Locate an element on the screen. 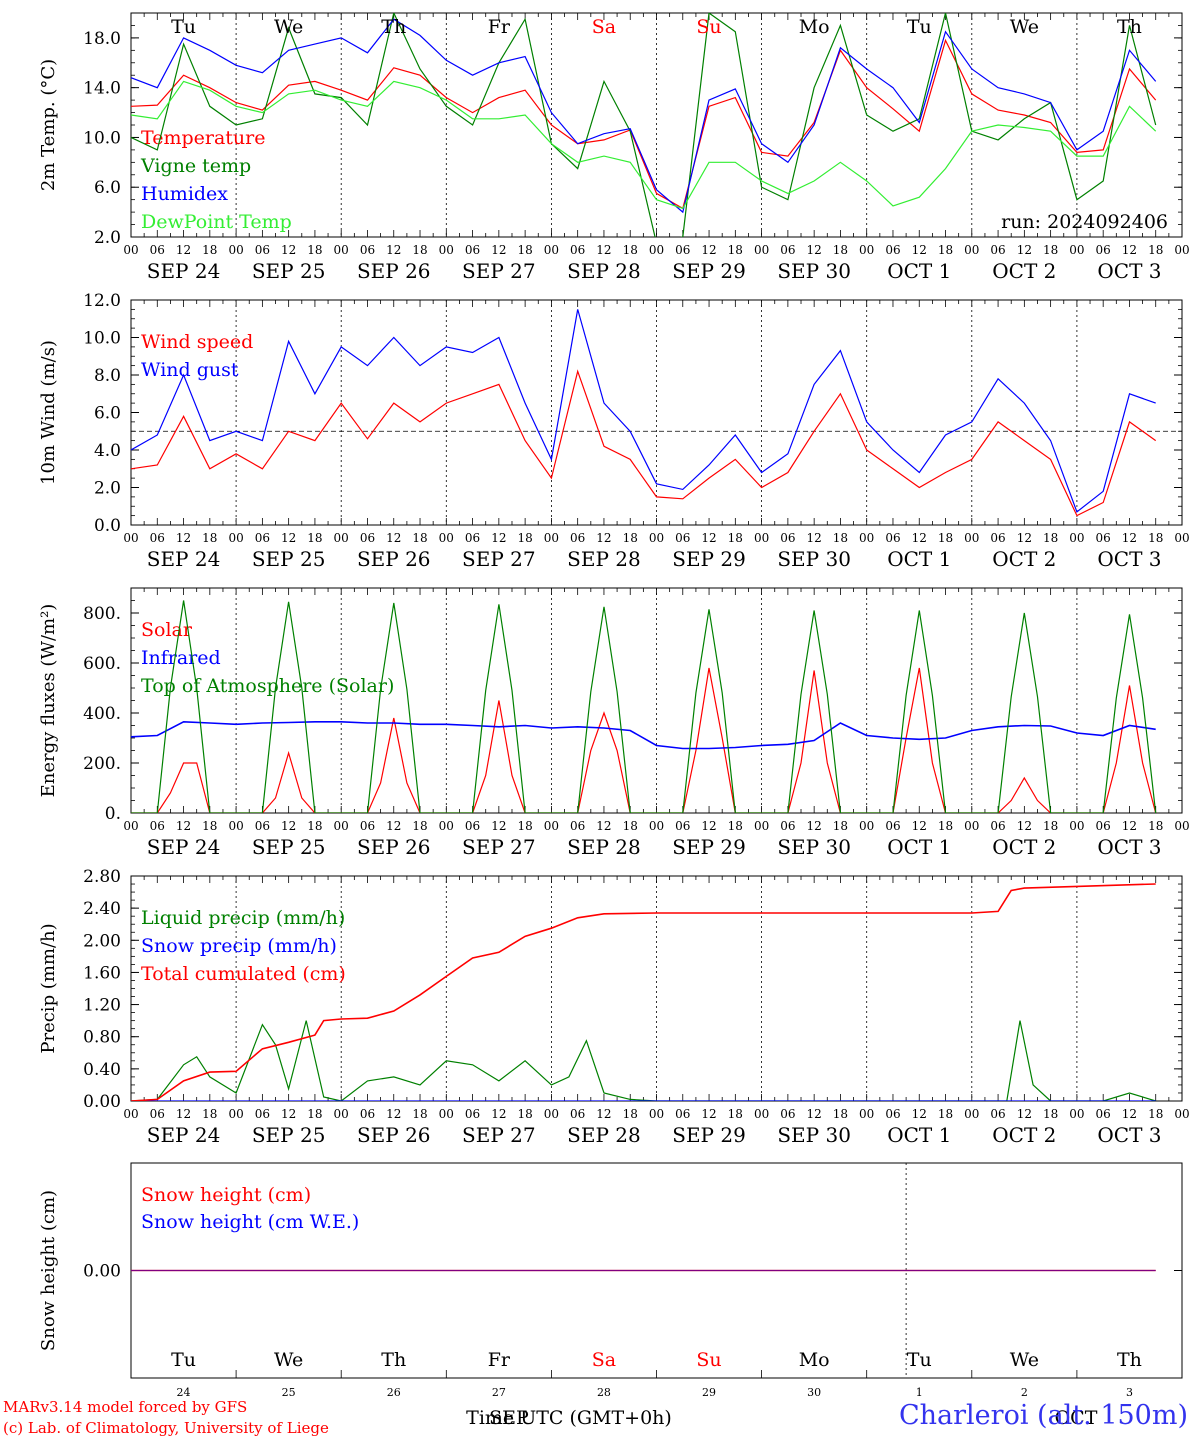  y-tick-label: 800. is located at coordinates (102, 614).